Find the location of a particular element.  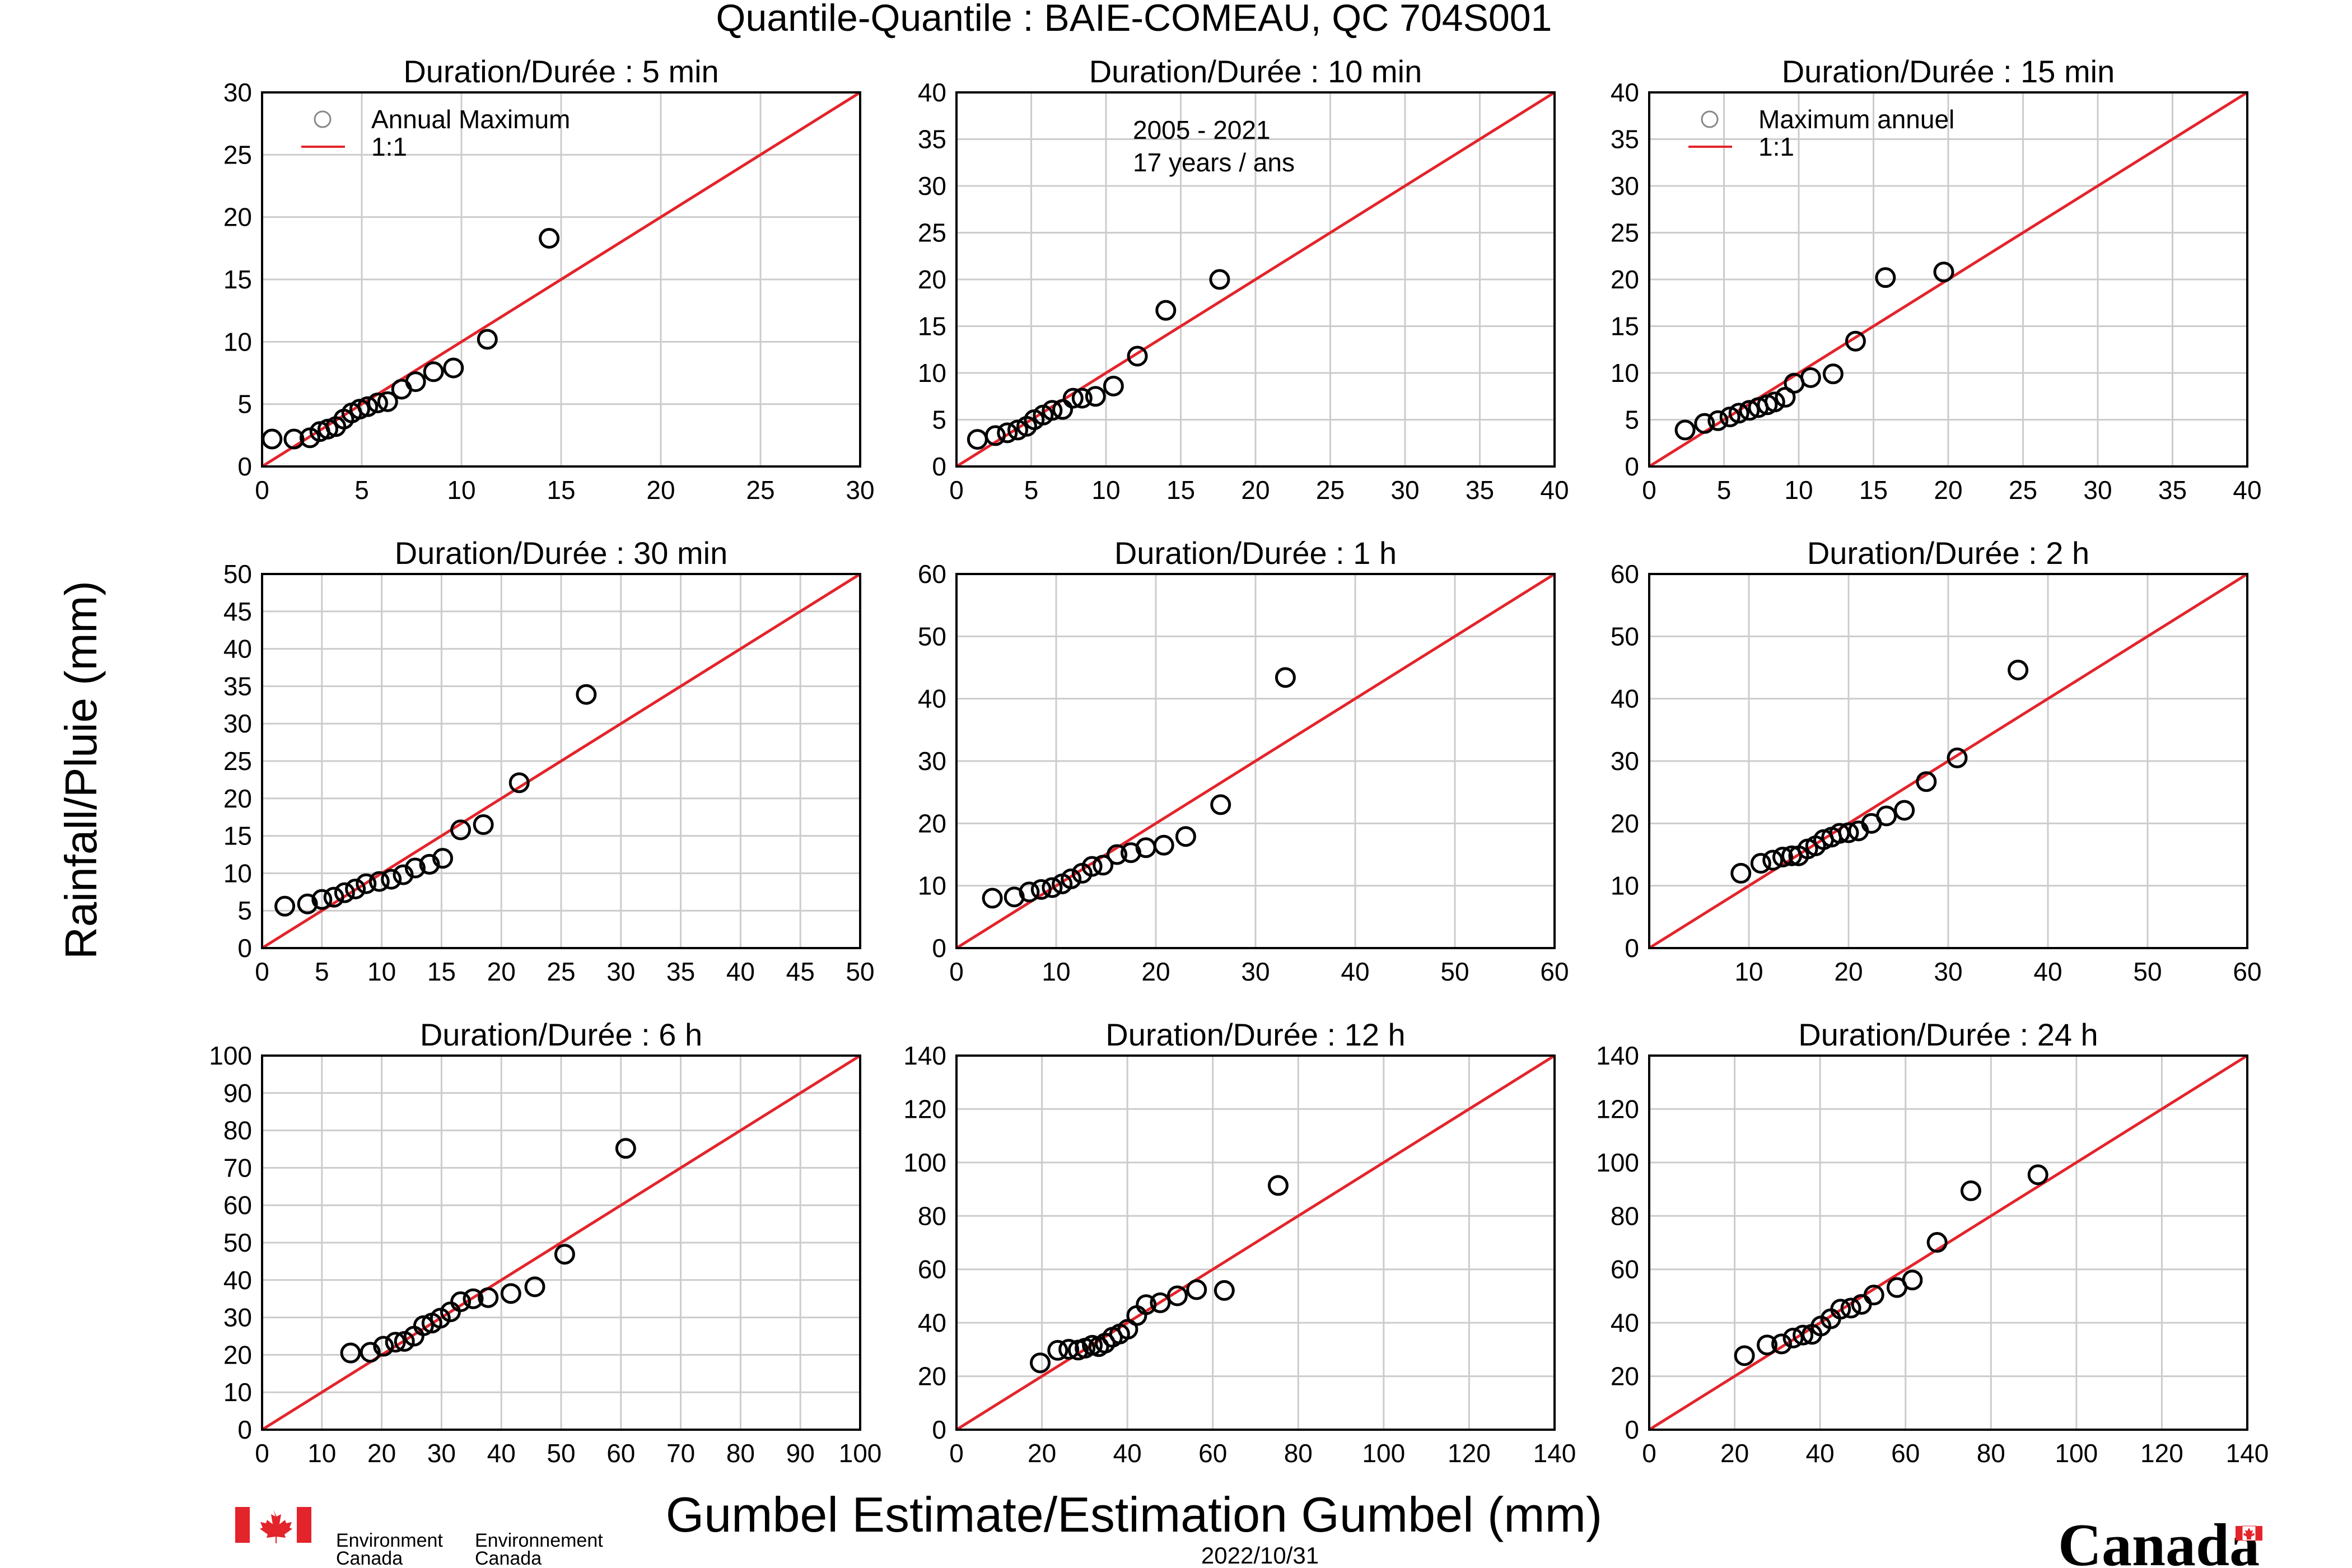

record-period-annotation: 2005 - 2021 is located at coordinates (1202, 129).